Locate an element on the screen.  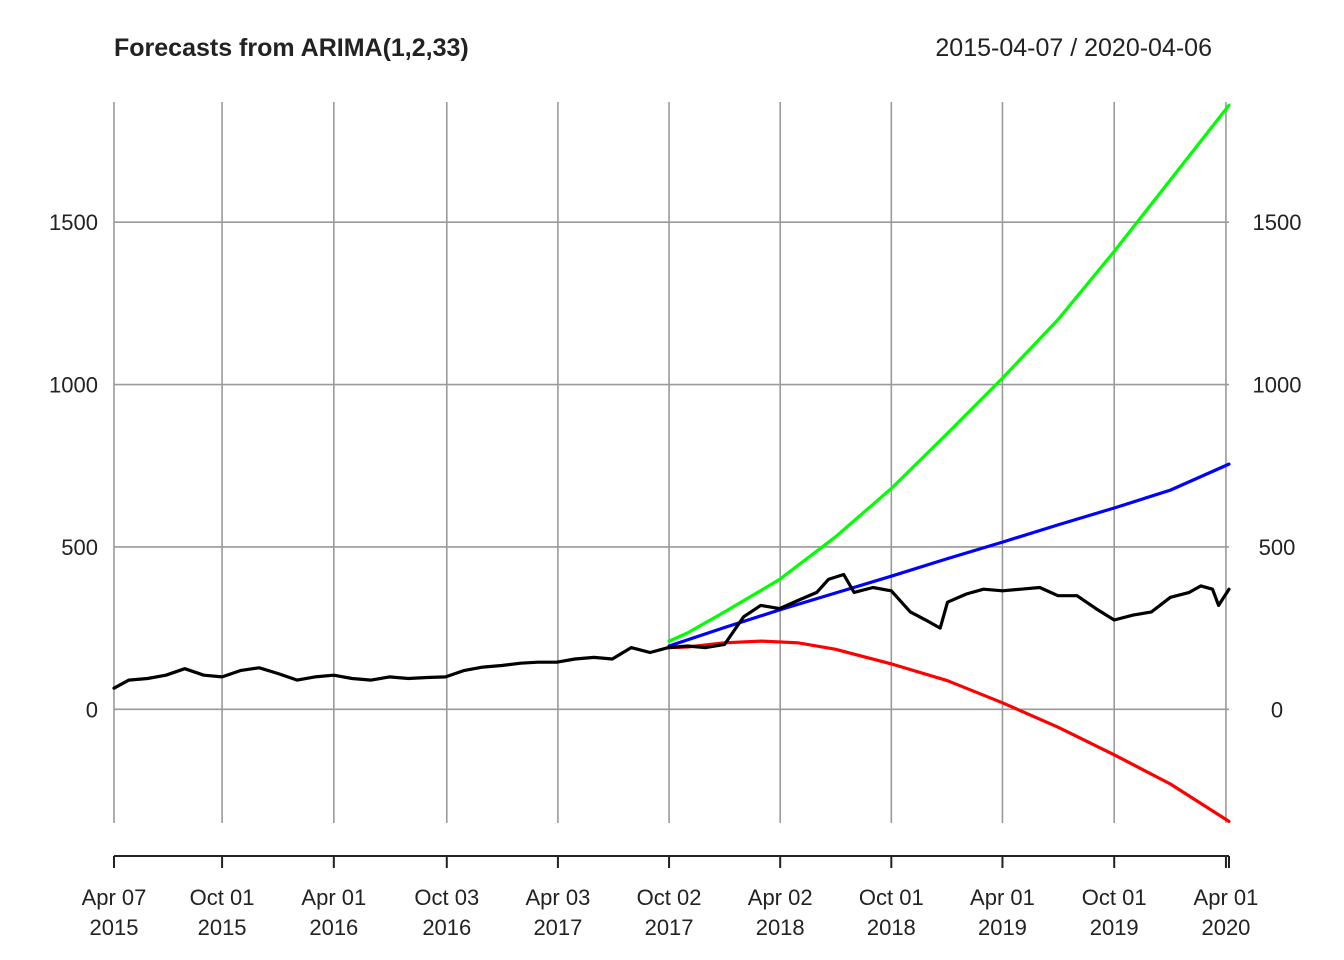
y-tick-label-right: 1500 is located at coordinates (1277, 222).